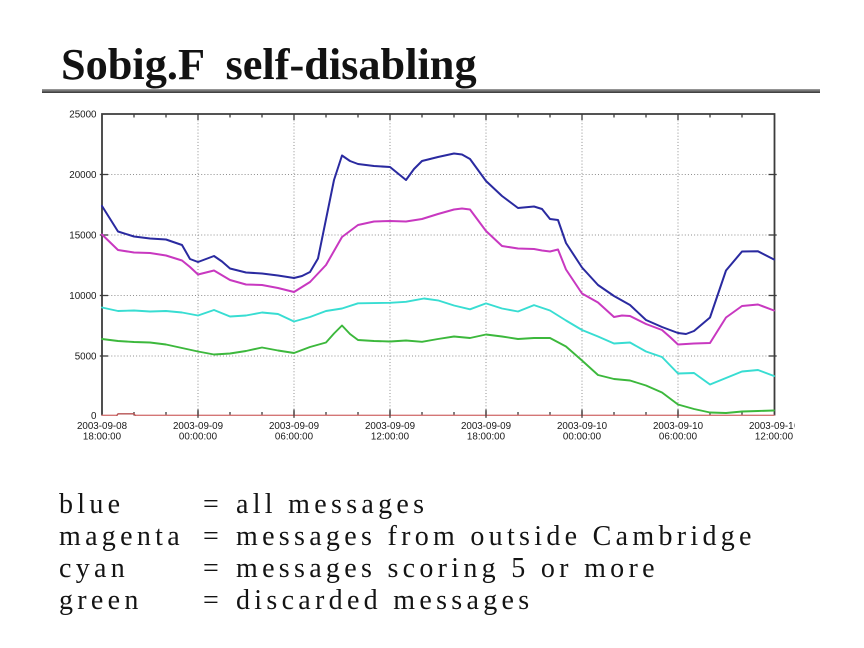 This screenshot has height=648, width=864. I want to click on svg-text: 5000, so click(86, 356).